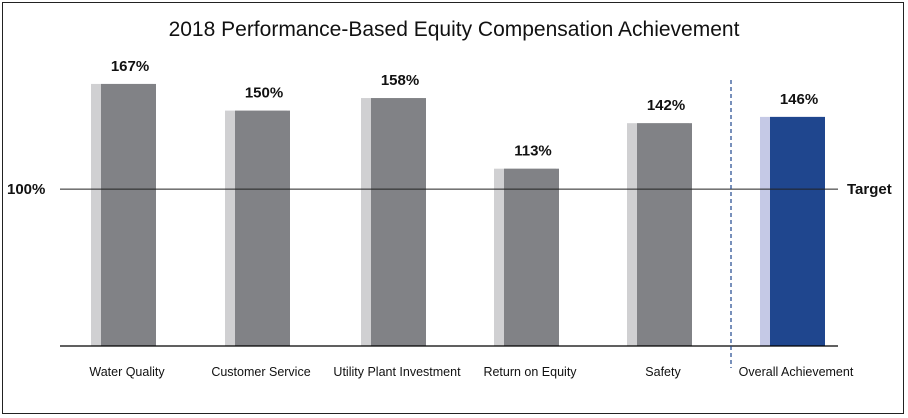 Image resolution: width=908 pixels, height=418 pixels. Describe the element at coordinates (797, 231) in the screenshot. I see `bar-overall-achievement` at that location.